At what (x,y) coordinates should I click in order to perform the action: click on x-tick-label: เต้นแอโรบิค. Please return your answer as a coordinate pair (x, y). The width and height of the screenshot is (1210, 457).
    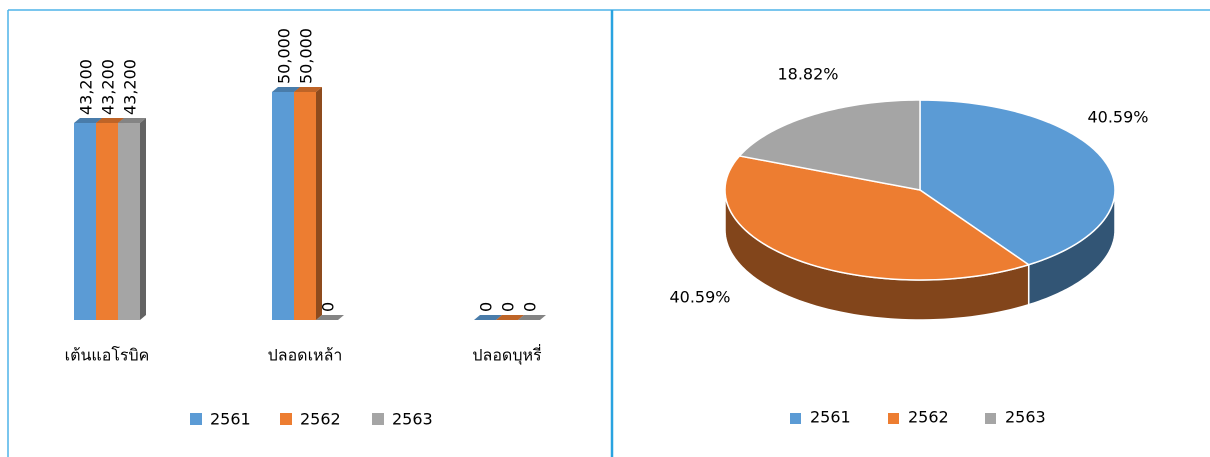
    Looking at the image, I should click on (107, 355).